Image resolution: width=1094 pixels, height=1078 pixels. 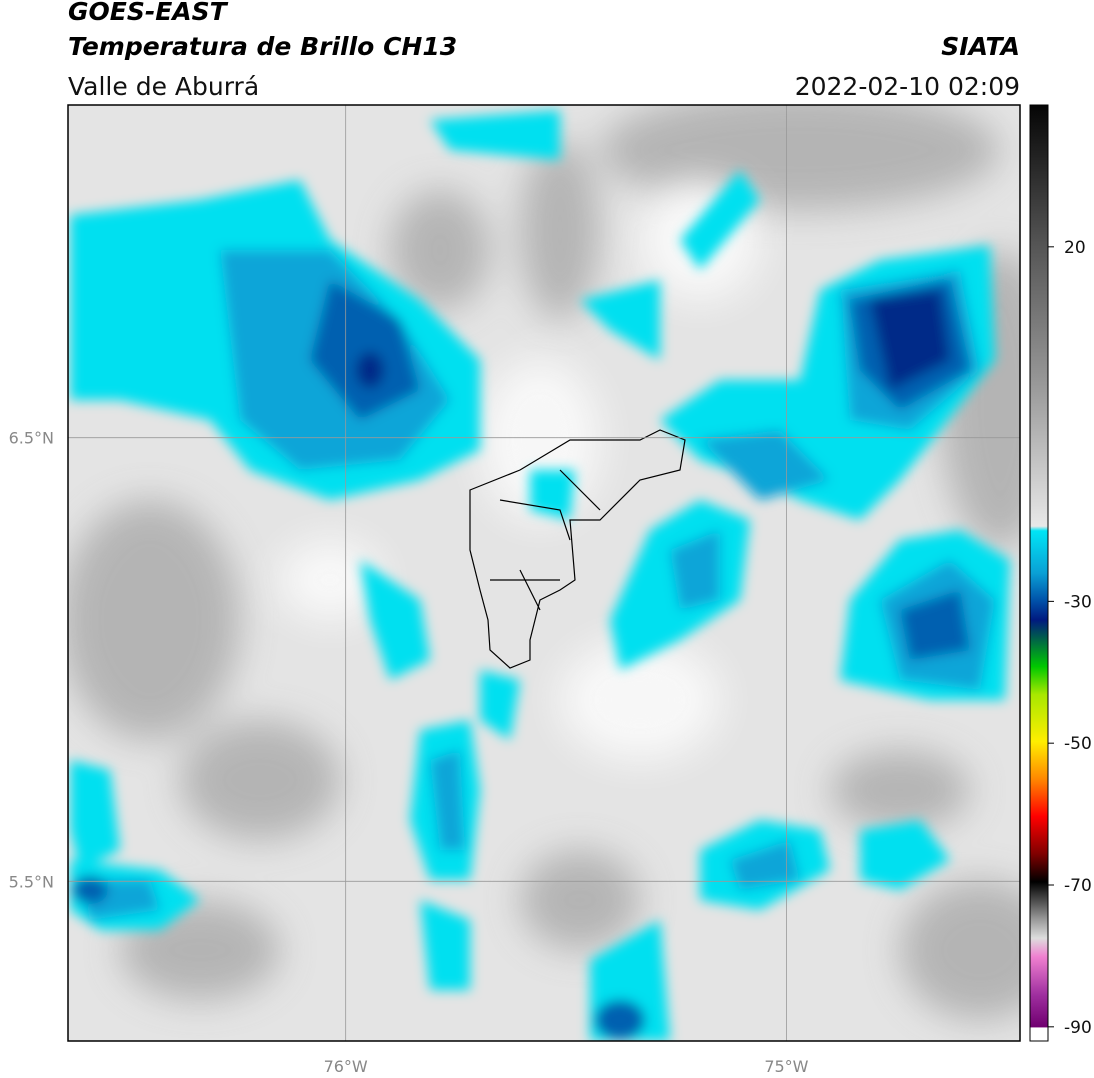 What do you see at coordinates (786, 1066) in the screenshot?
I see `x-tick-label: 75°W` at bounding box center [786, 1066].